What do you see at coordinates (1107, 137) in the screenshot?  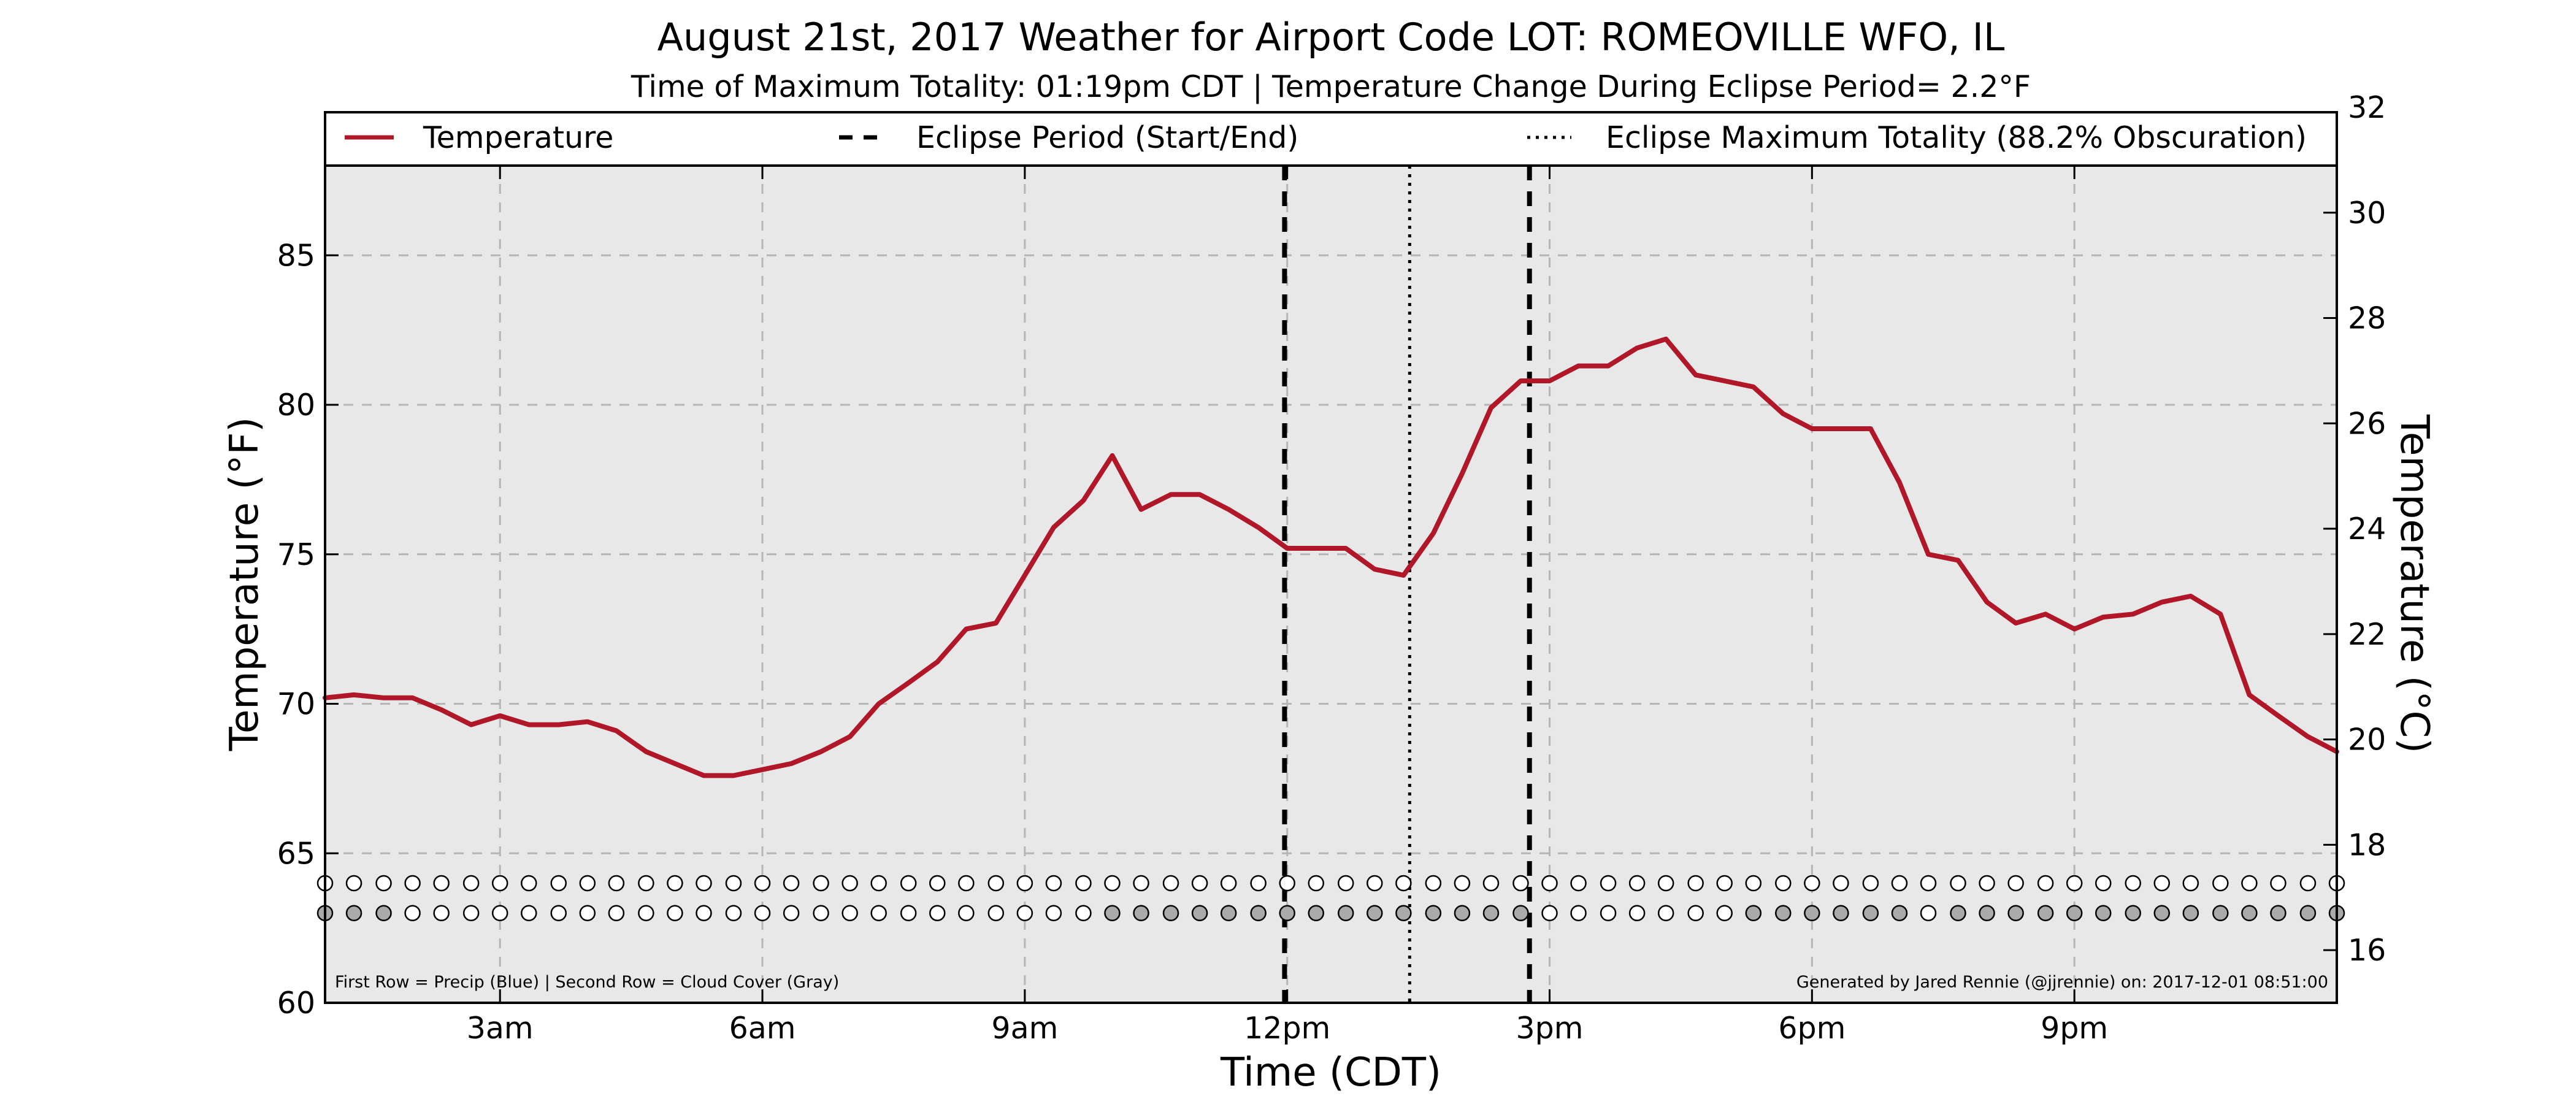 I see `legend-label-eclipse-period: Eclipse Period (Start/End)` at bounding box center [1107, 137].